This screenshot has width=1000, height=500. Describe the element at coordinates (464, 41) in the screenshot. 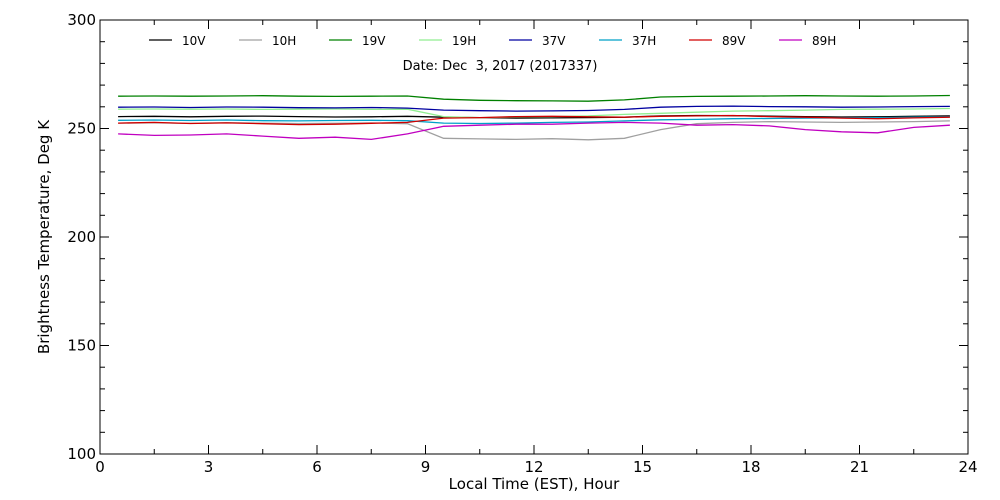

I see `legend-label-19h: 19H` at that location.